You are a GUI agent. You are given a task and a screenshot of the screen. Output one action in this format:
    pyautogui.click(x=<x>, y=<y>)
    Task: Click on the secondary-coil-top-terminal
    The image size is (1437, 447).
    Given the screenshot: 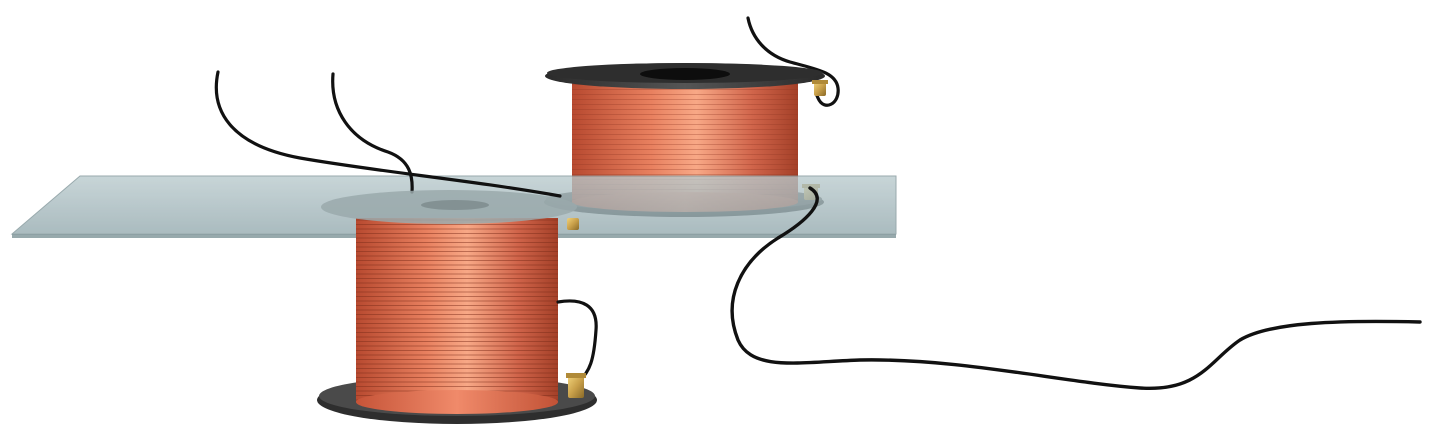 What is the action you would take?
    pyautogui.click(x=820, y=88)
    